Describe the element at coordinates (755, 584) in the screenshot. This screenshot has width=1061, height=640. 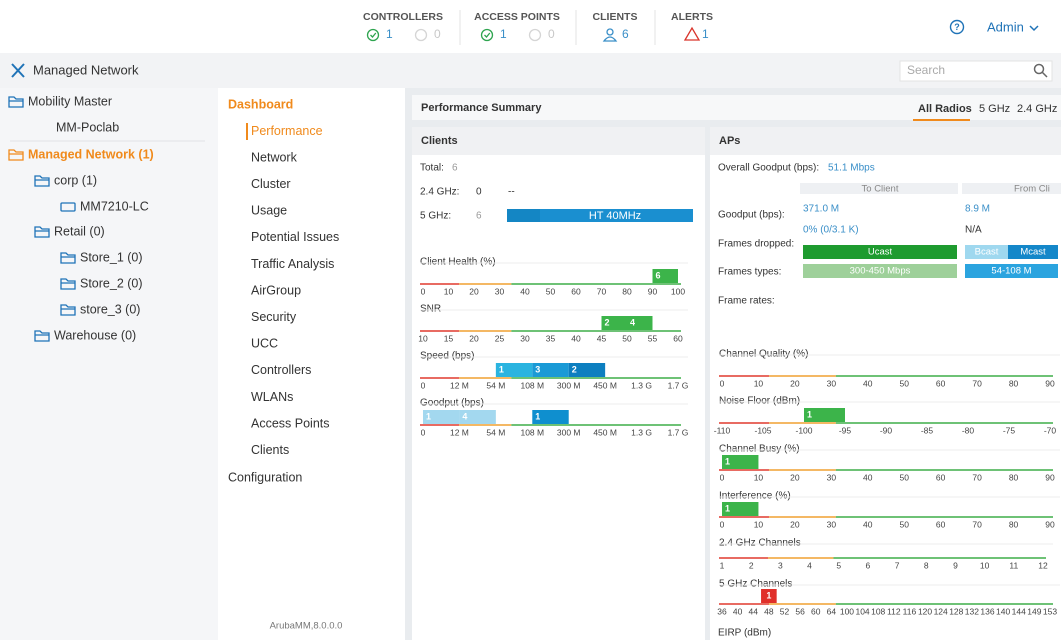
I see `chart-title: 5 GHz Channels` at that location.